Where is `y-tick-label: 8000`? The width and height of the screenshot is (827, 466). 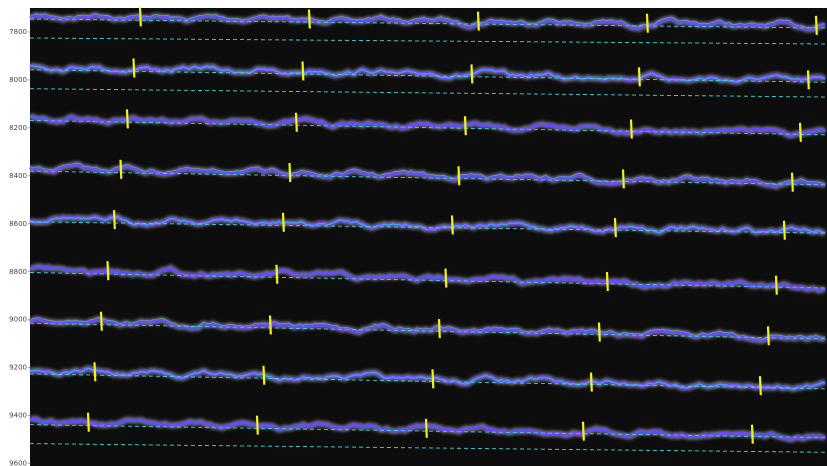
y-tick-label: 8000 is located at coordinates (18, 80).